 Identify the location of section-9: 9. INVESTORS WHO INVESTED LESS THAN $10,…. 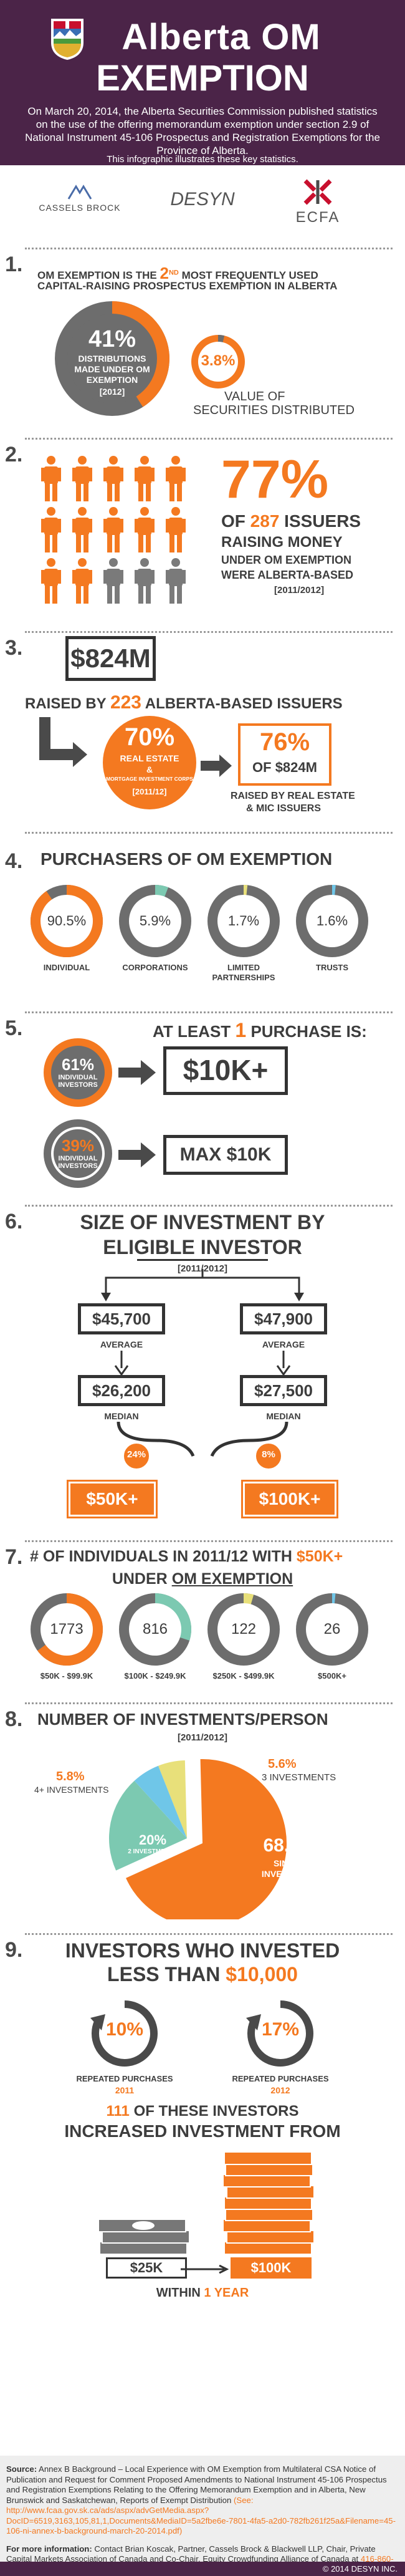
(202, 2057).